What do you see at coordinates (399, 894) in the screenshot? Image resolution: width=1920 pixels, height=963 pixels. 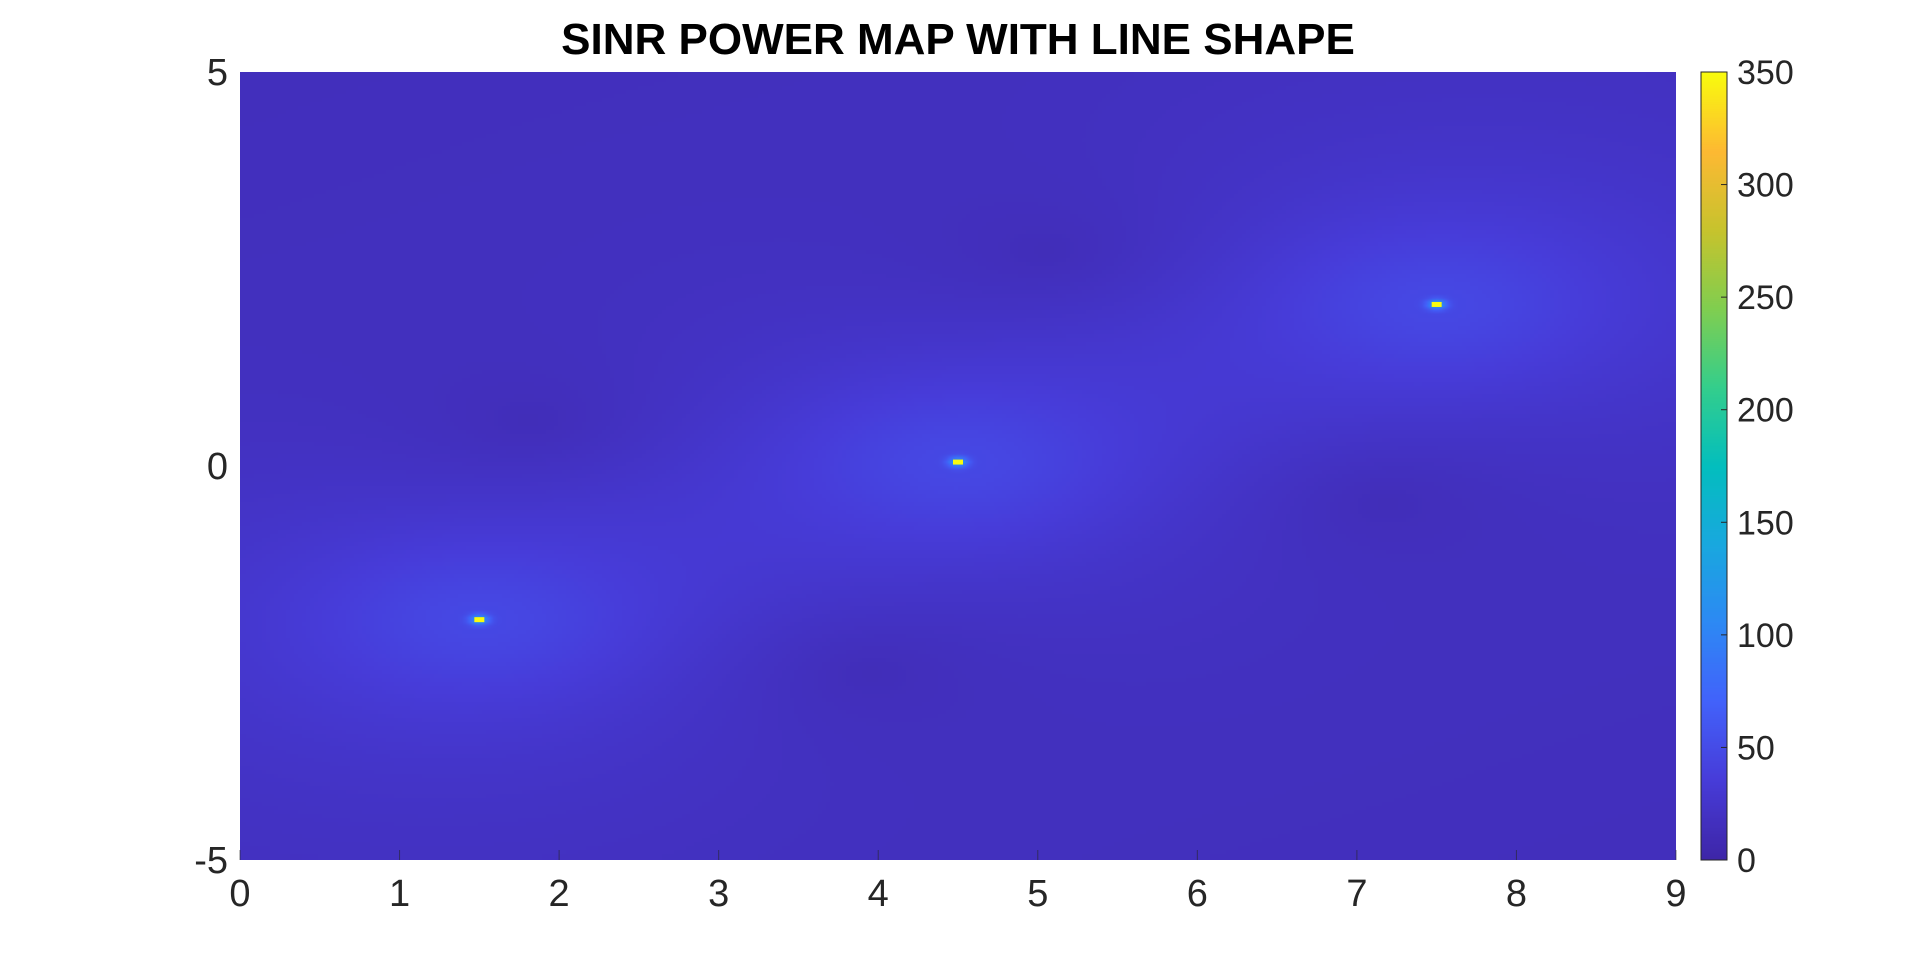 I see `x-tick-label: 1` at bounding box center [399, 894].